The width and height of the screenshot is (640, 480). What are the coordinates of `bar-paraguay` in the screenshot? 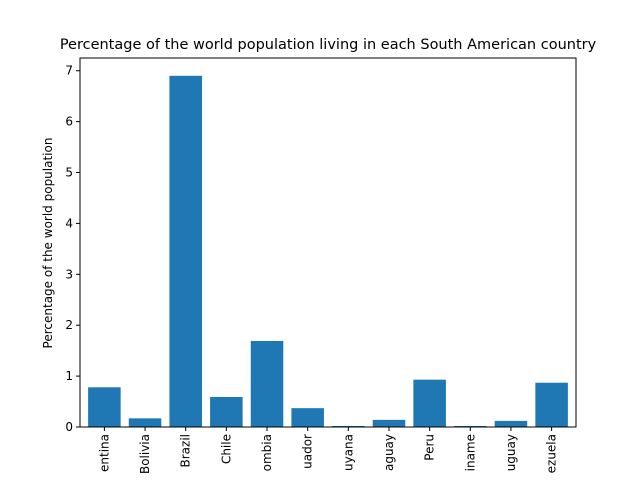 It's located at (389, 423).